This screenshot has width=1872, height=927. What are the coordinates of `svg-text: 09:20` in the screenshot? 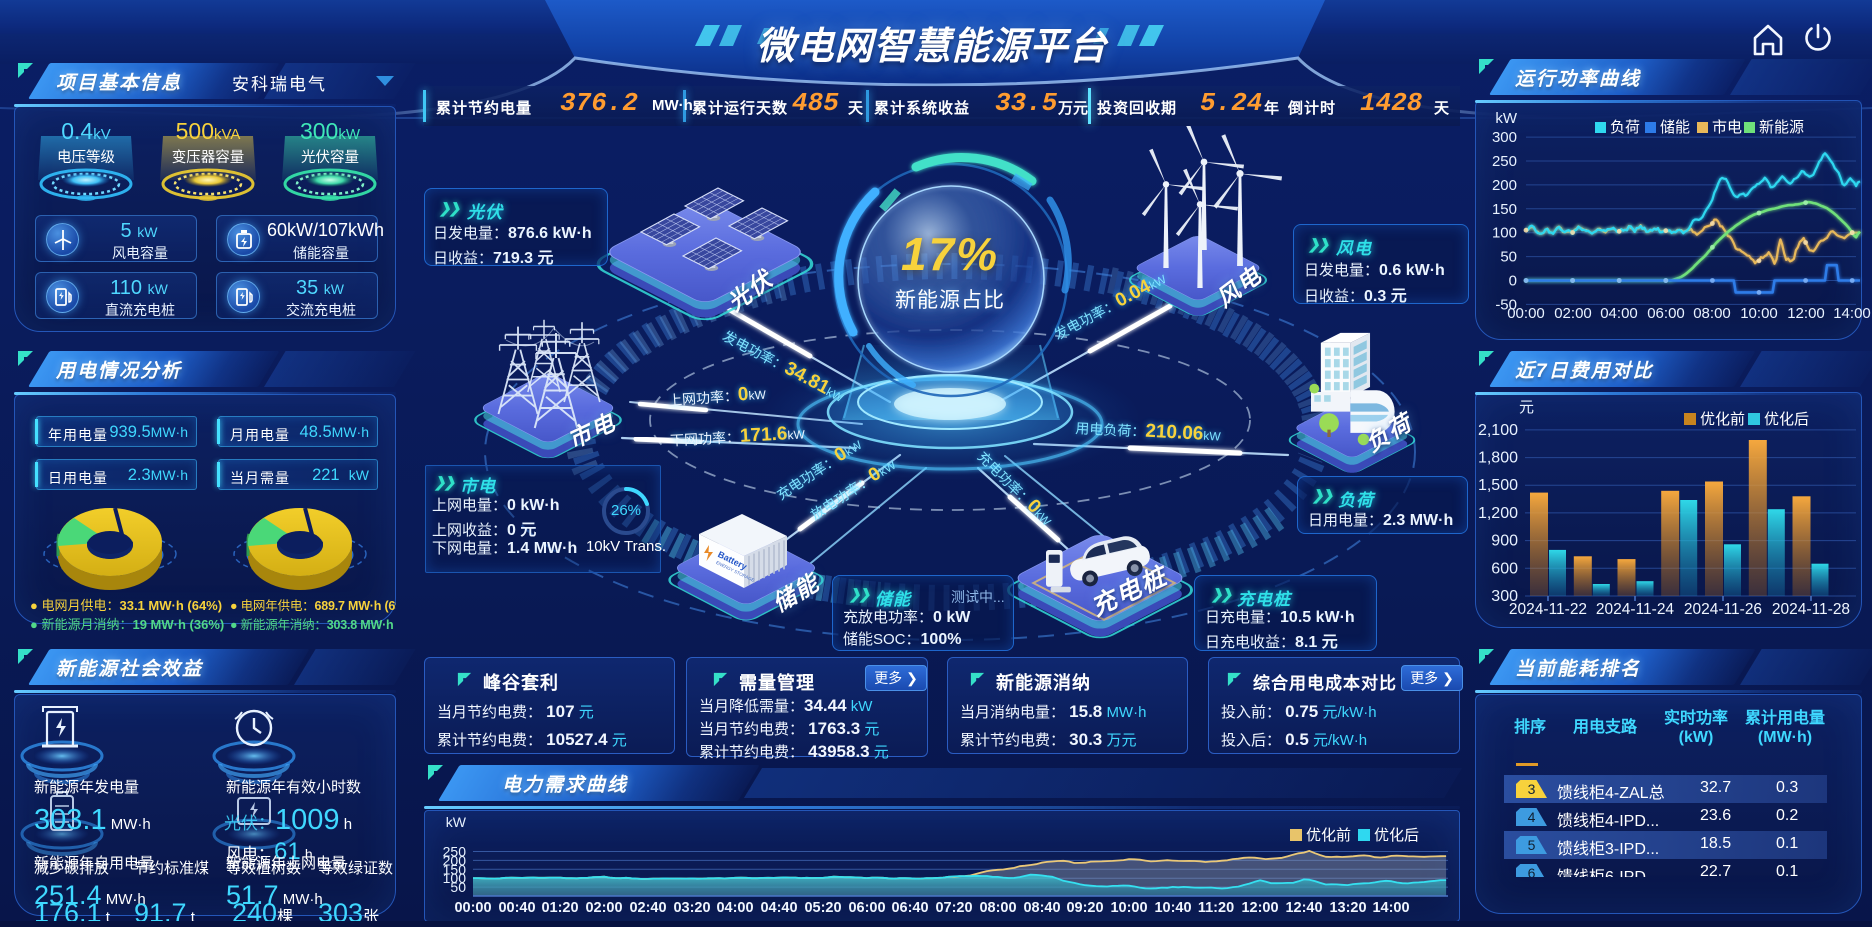 It's located at (1084, 908).